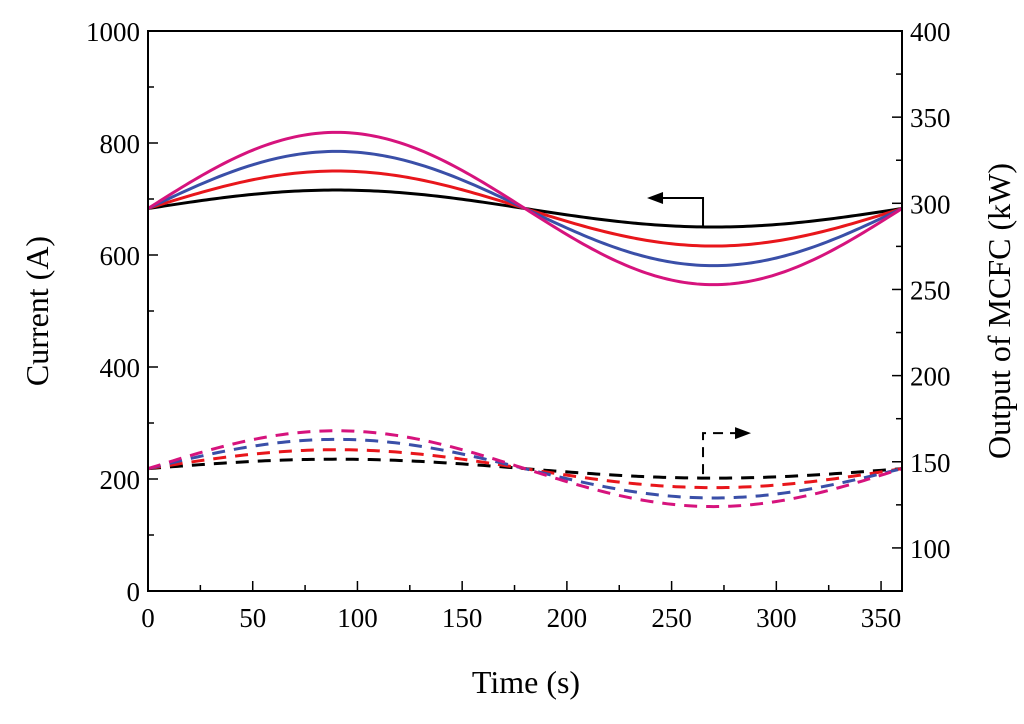 Image resolution: width=1024 pixels, height=724 pixels. What do you see at coordinates (113, 32) in the screenshot?
I see `y-left-tick-label: 1000` at bounding box center [113, 32].